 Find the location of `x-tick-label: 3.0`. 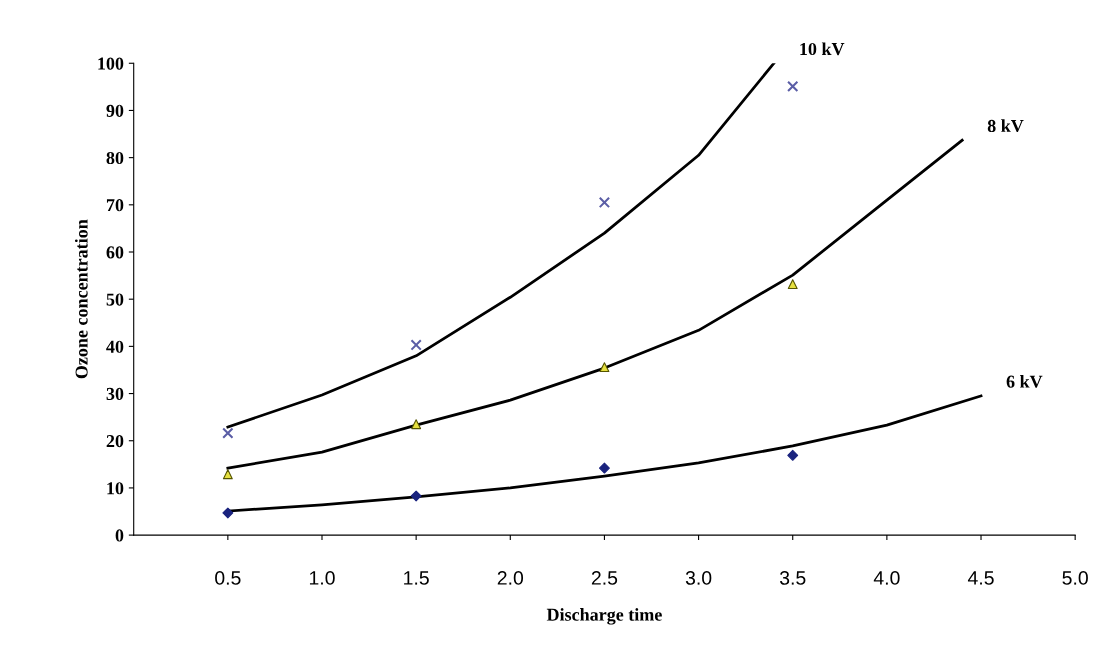

x-tick-label: 3.0 is located at coordinates (698, 578).